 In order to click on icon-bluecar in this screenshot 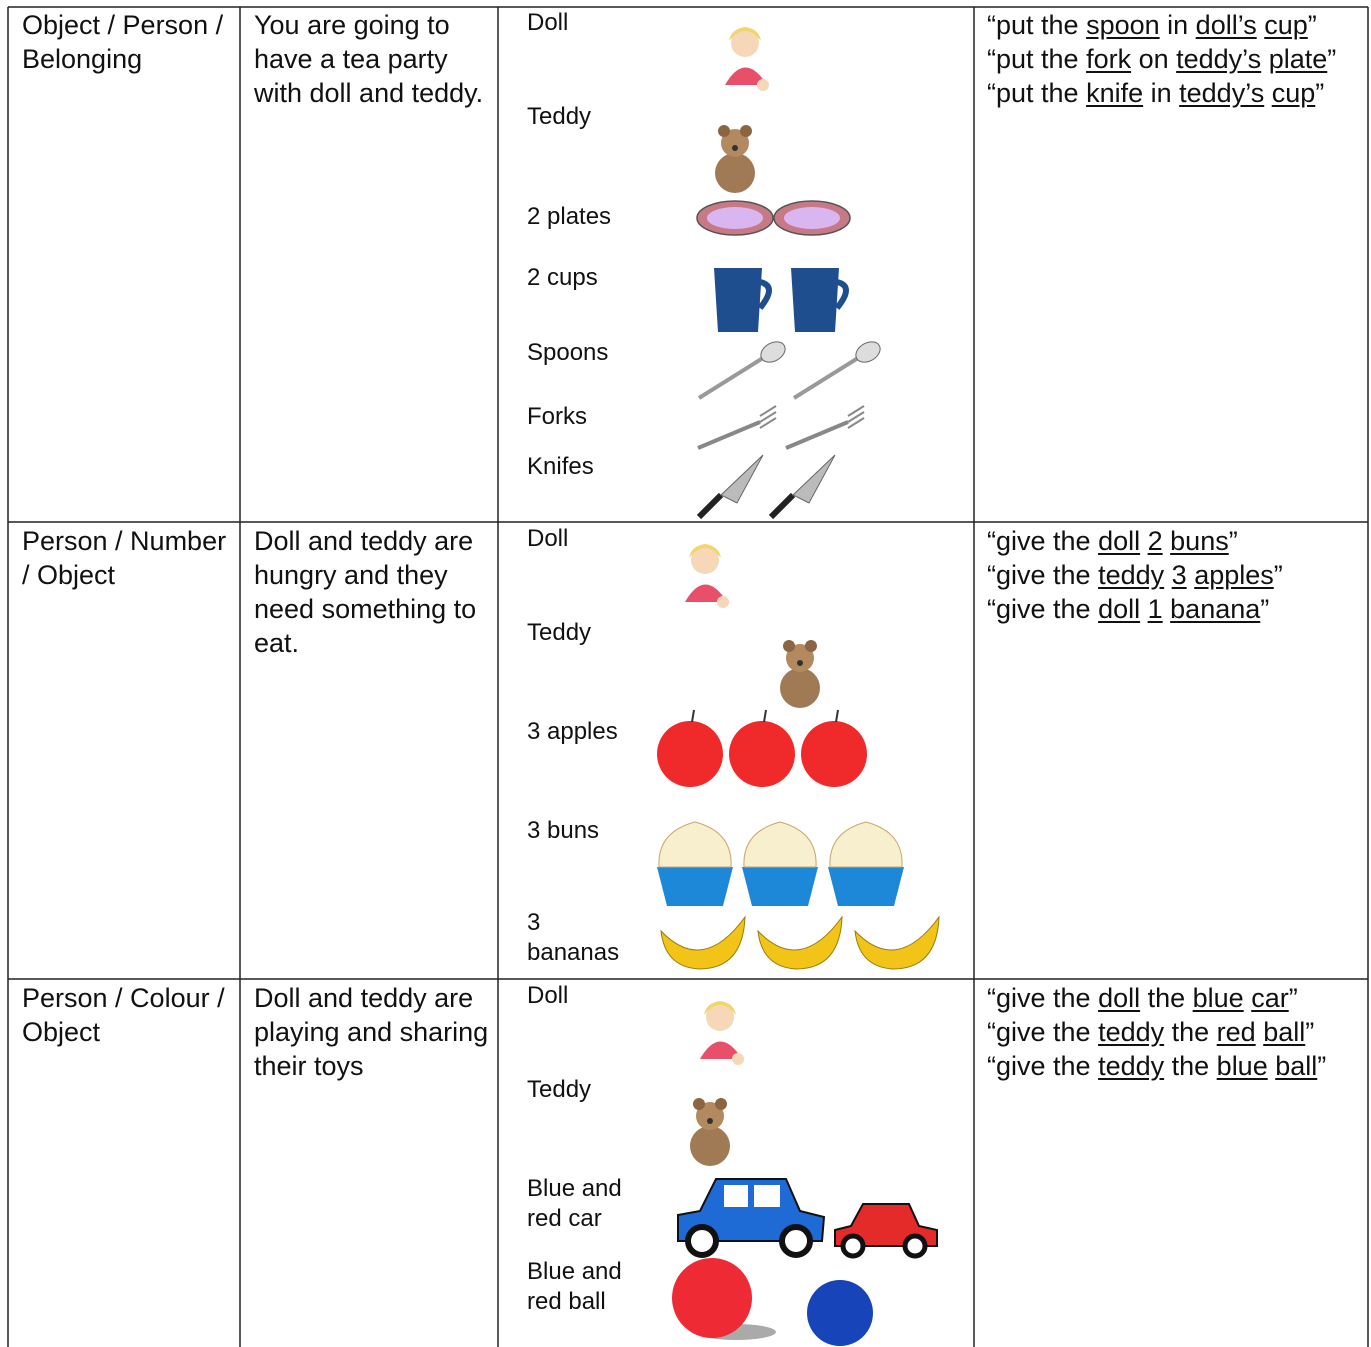, I will do `click(751, 1218)`.